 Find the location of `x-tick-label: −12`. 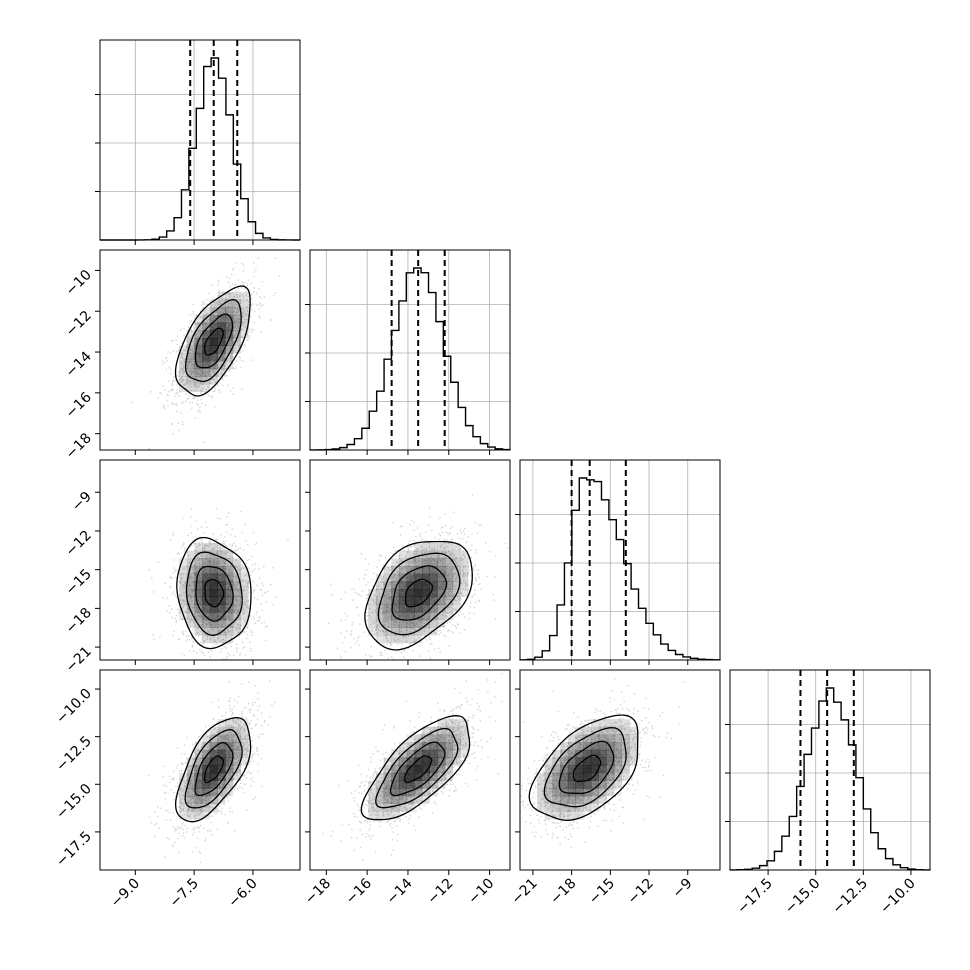

x-tick-label: −12 is located at coordinates (641, 892).